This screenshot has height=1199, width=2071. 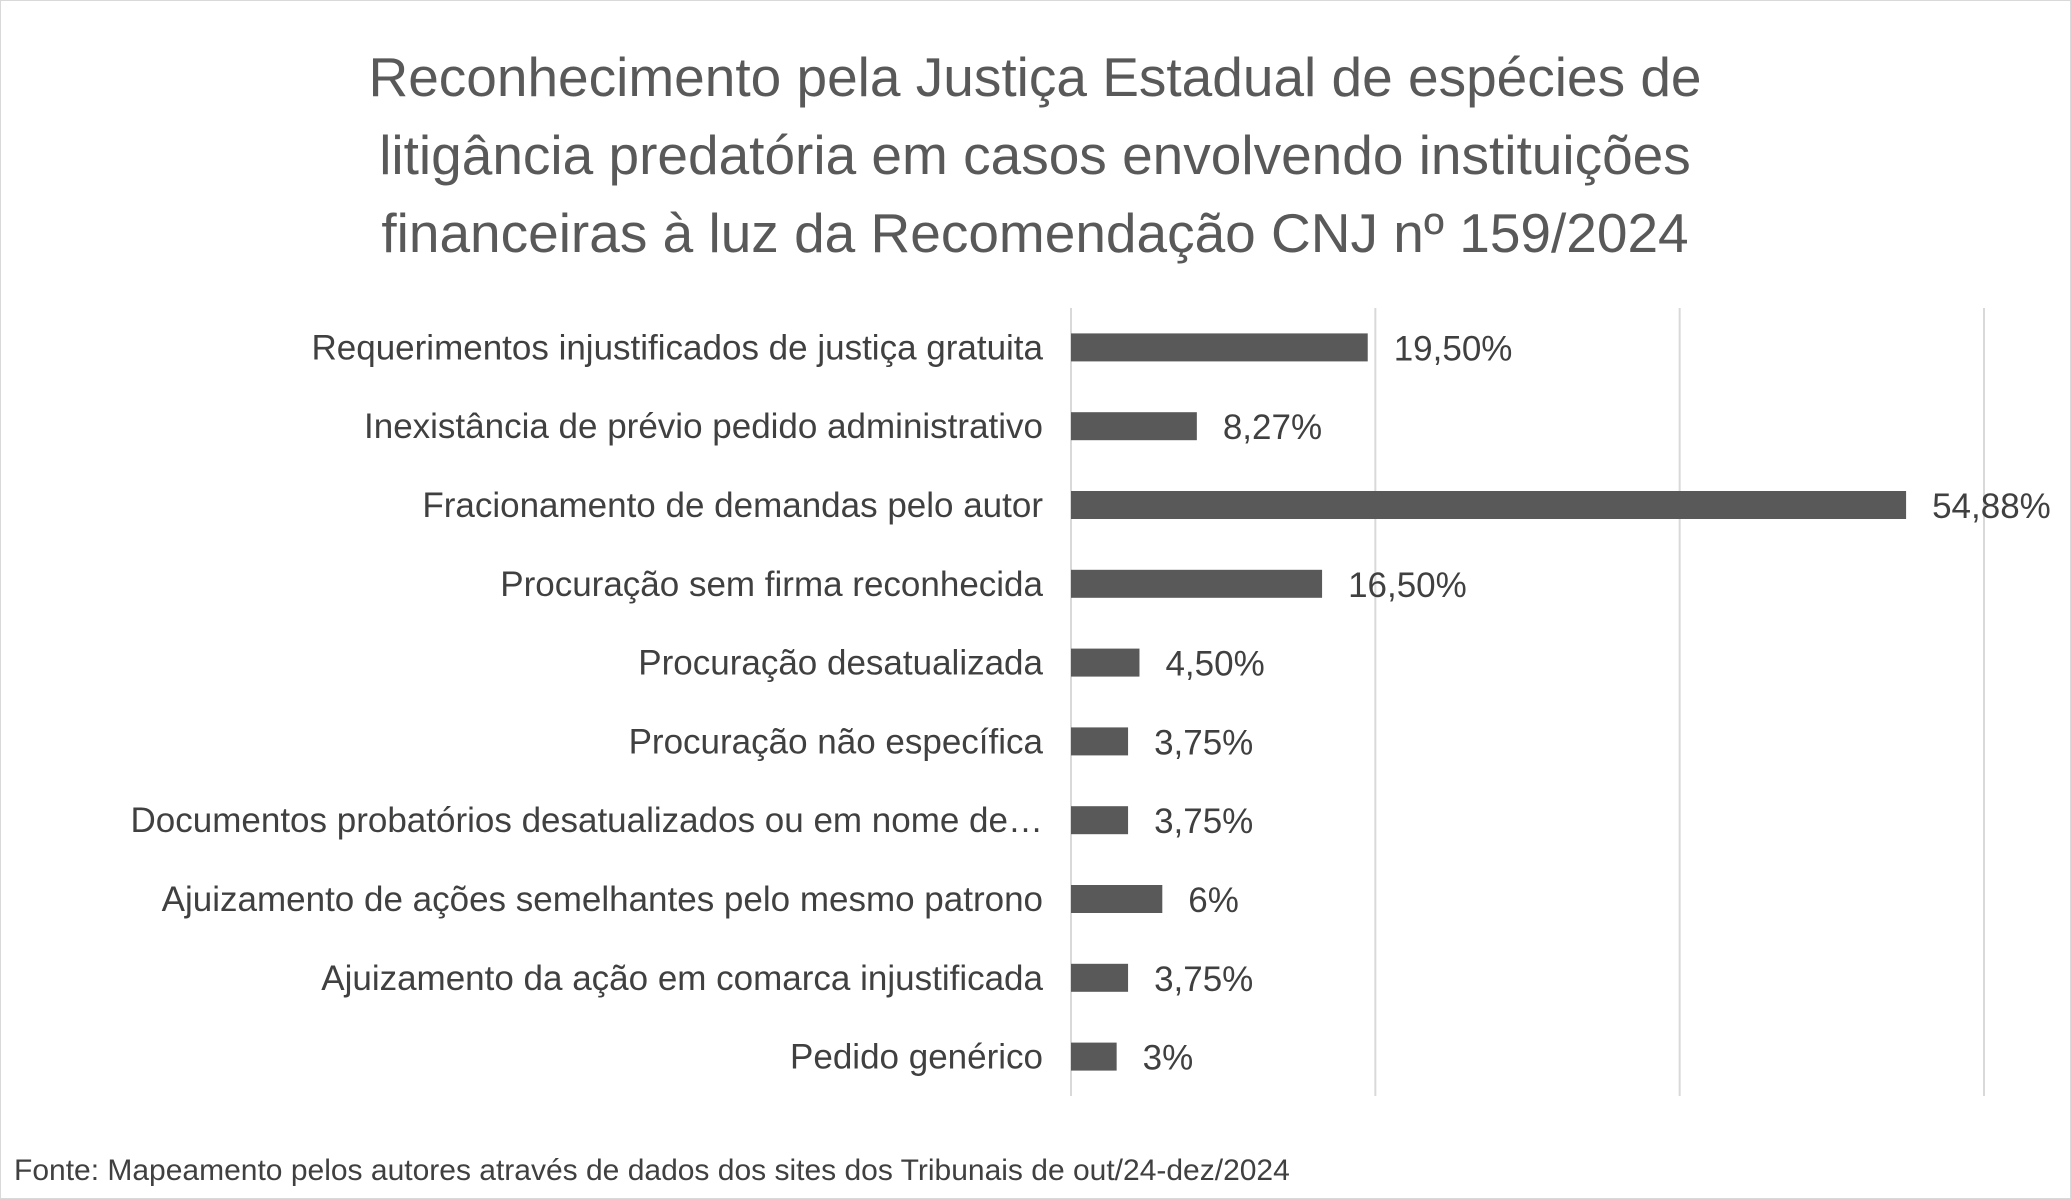 I want to click on data-label-7: 6%, so click(x=1213, y=900).